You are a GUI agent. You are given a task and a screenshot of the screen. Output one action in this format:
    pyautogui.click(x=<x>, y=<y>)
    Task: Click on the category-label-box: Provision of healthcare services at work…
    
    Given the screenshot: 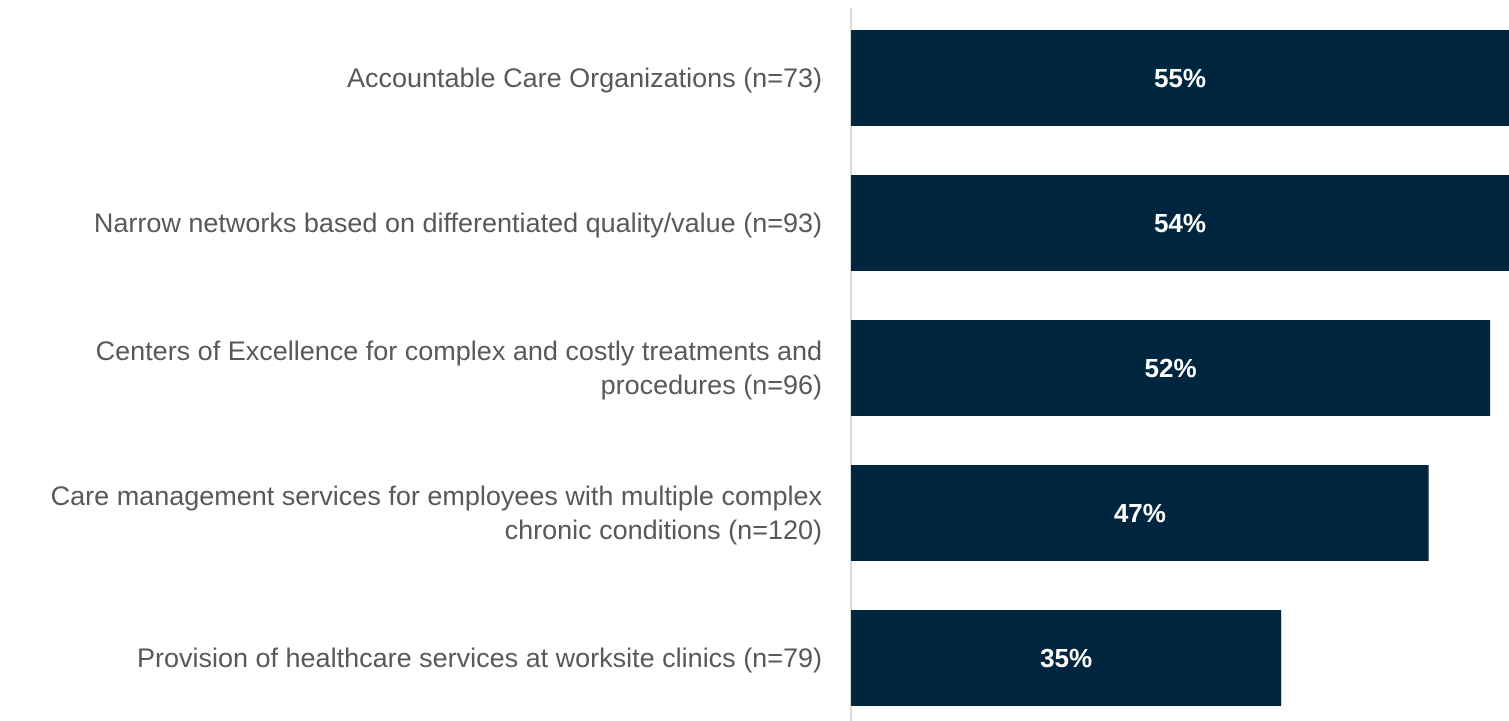 What is the action you would take?
    pyautogui.click(x=411, y=658)
    